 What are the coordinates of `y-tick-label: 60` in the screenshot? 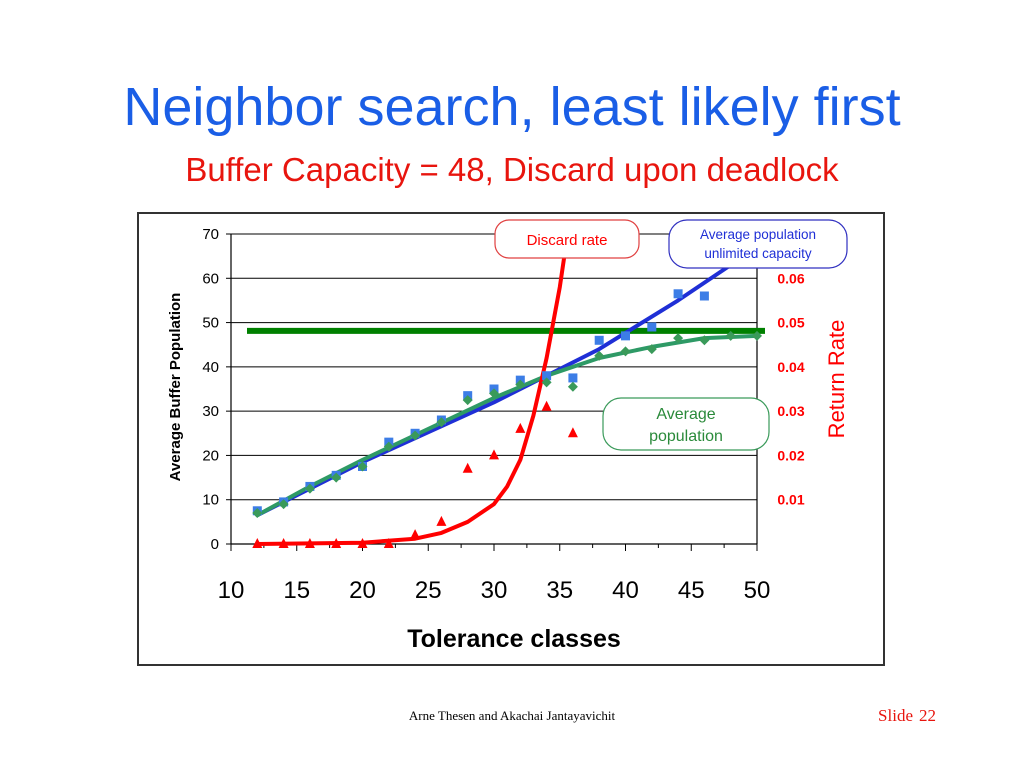 It's located at (210, 278).